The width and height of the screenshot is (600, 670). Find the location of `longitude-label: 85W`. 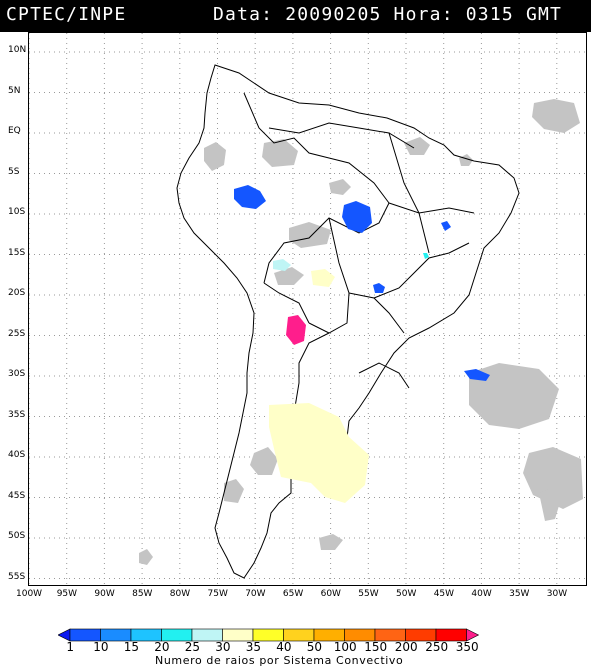

longitude-label: 85W is located at coordinates (142, 594).